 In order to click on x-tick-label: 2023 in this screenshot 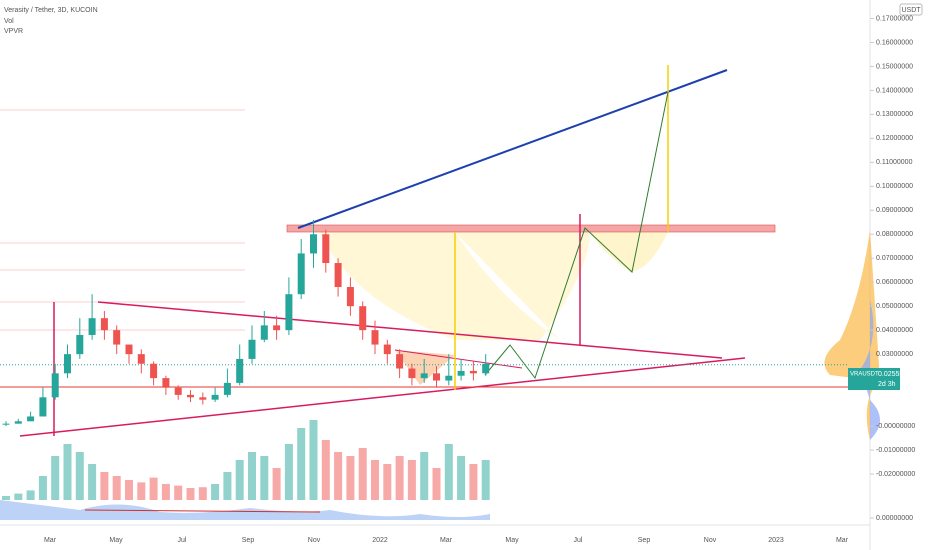, I will do `click(776, 540)`.